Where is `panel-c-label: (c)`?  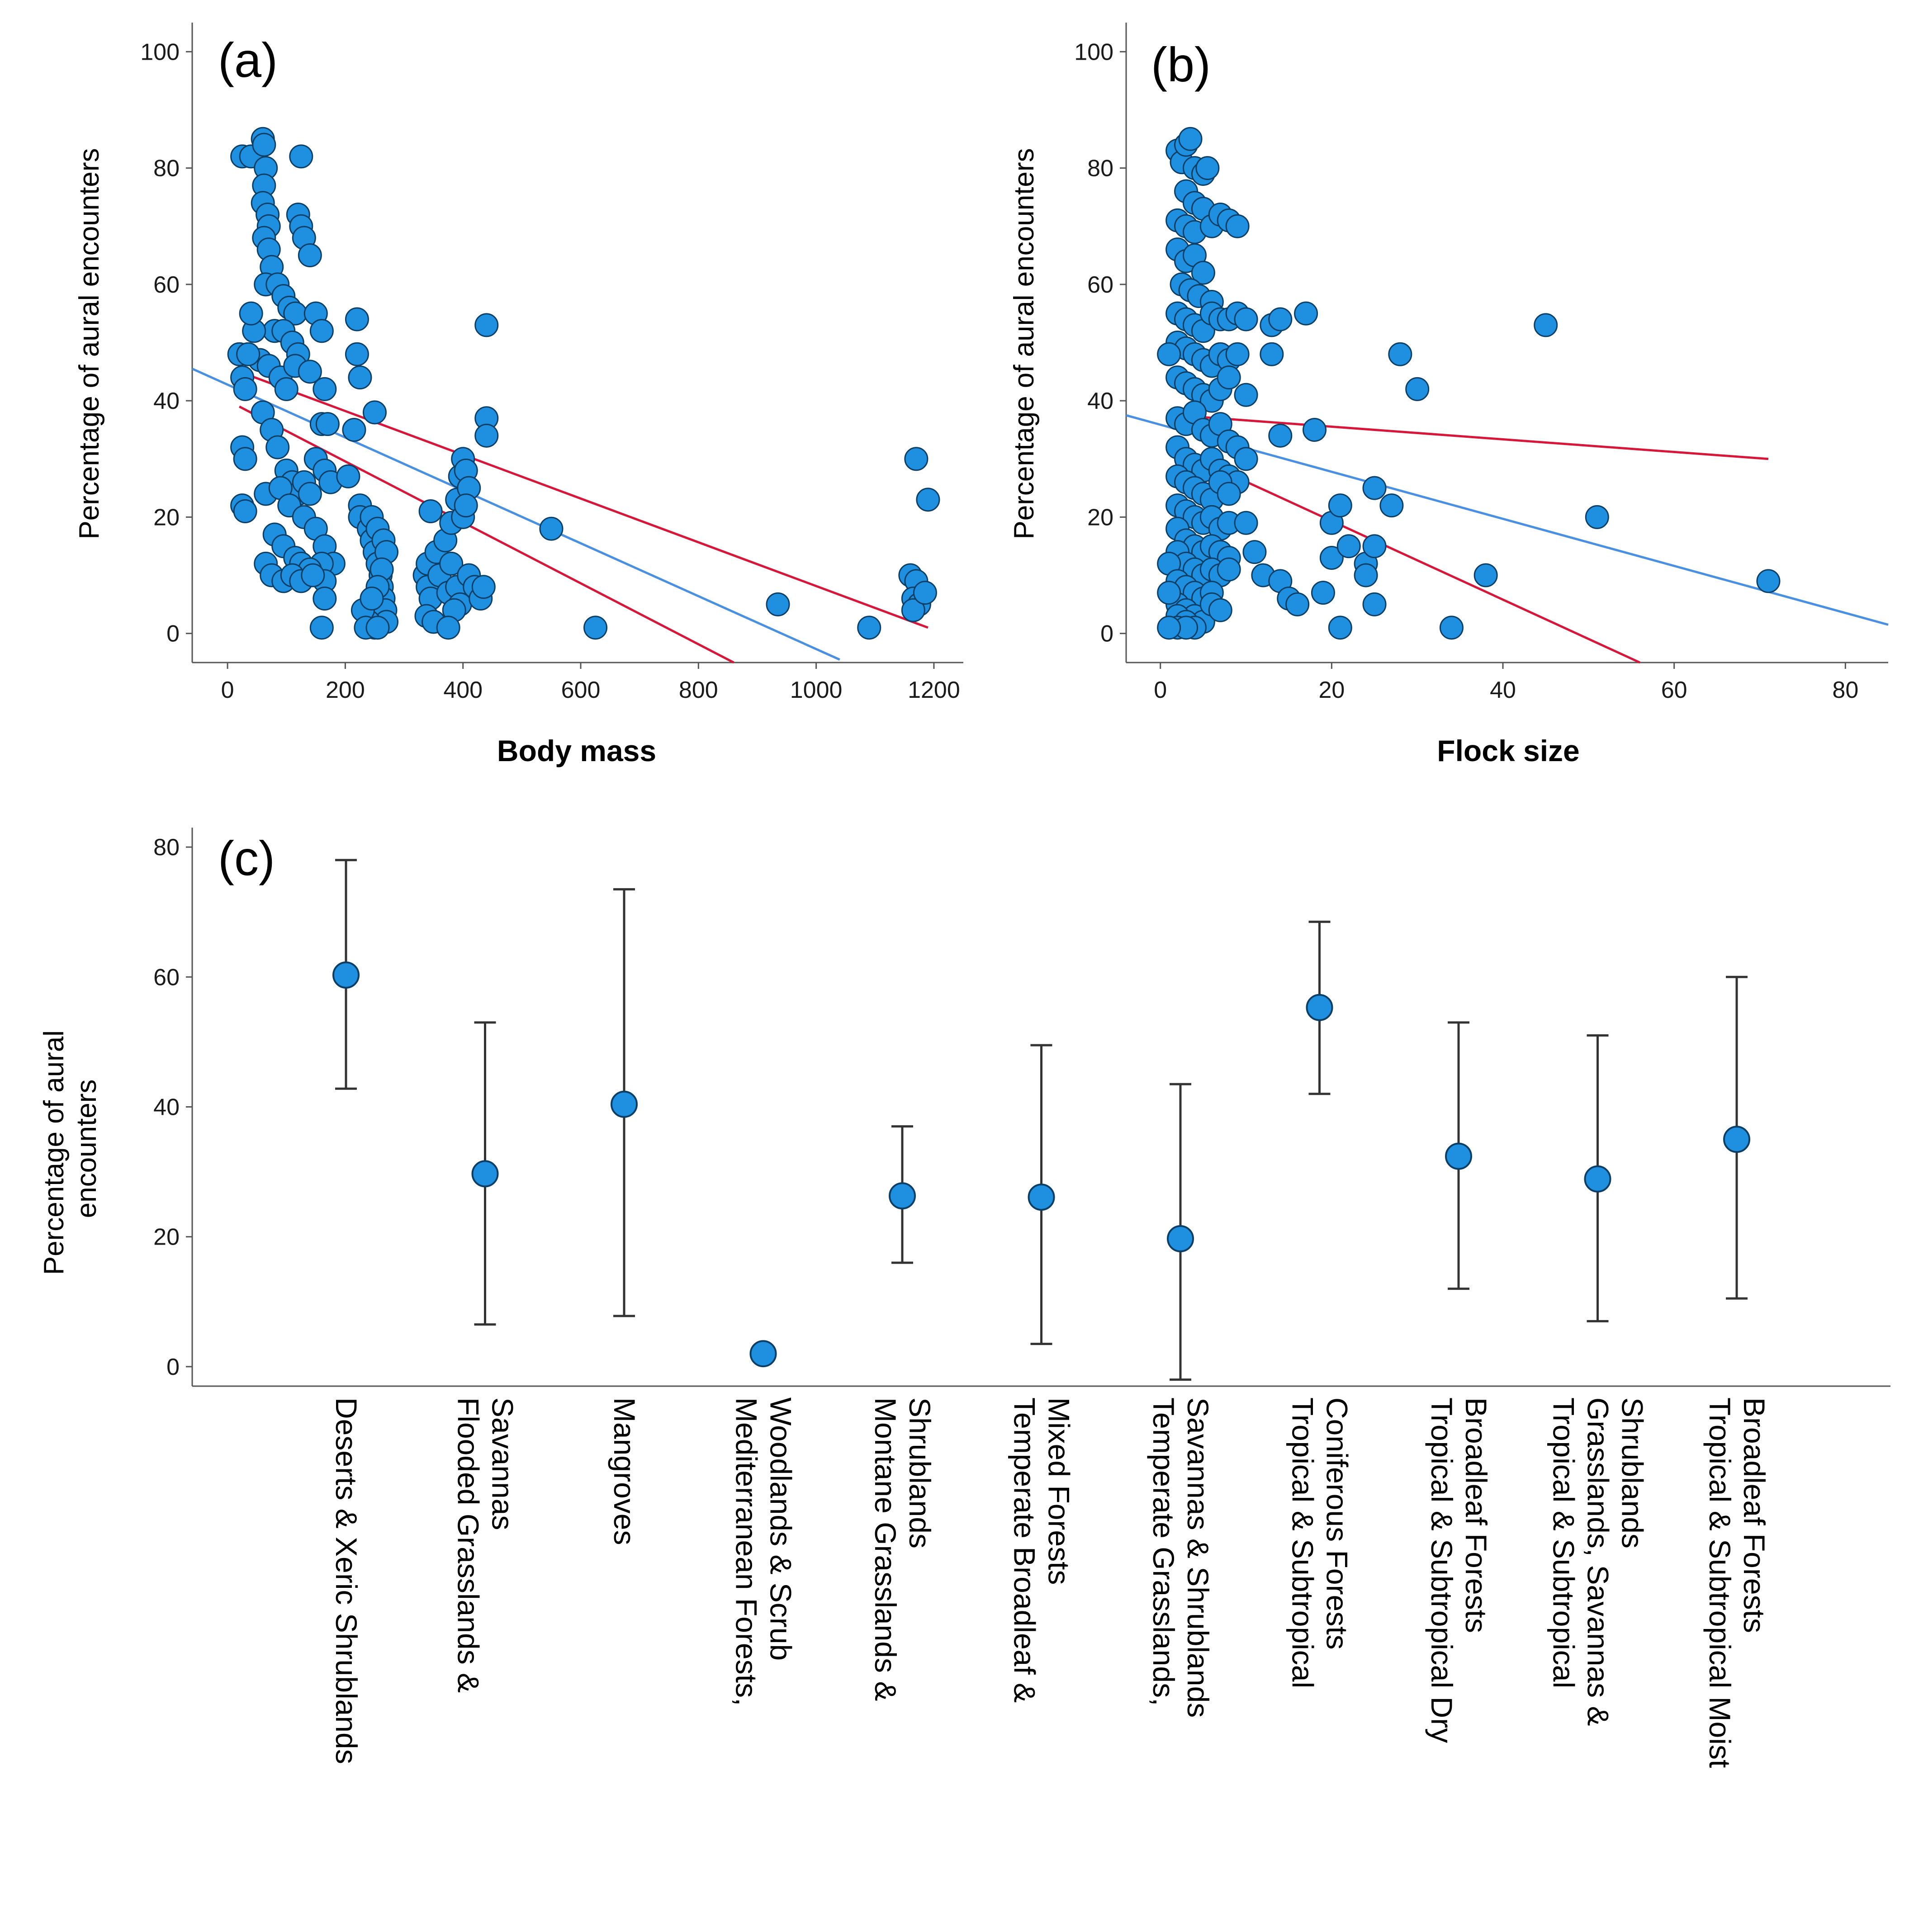 panel-c-label: (c) is located at coordinates (246, 858).